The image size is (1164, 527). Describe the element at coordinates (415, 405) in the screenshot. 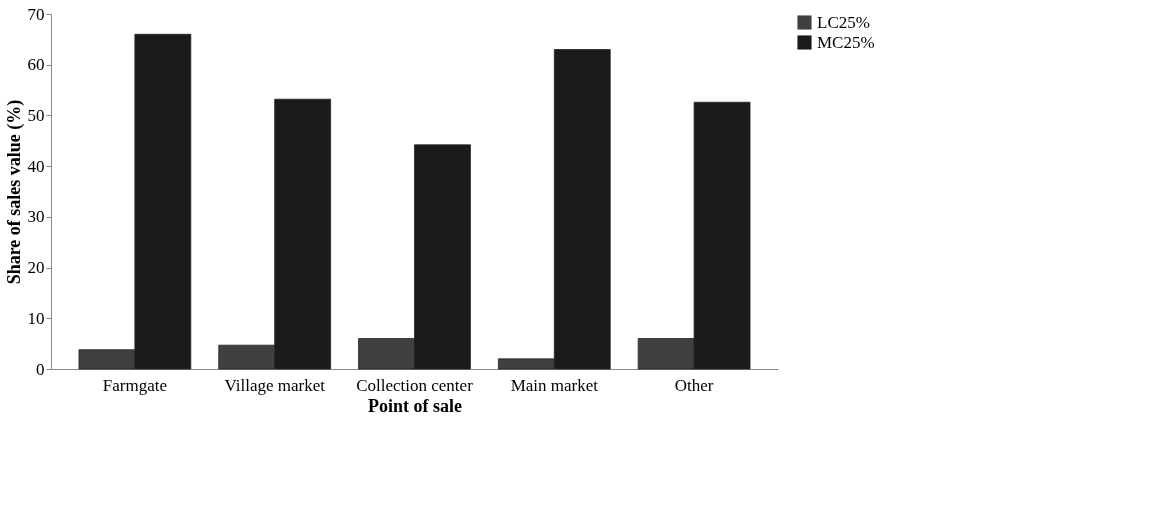

I see `x-axis-title: Point of sale` at that location.